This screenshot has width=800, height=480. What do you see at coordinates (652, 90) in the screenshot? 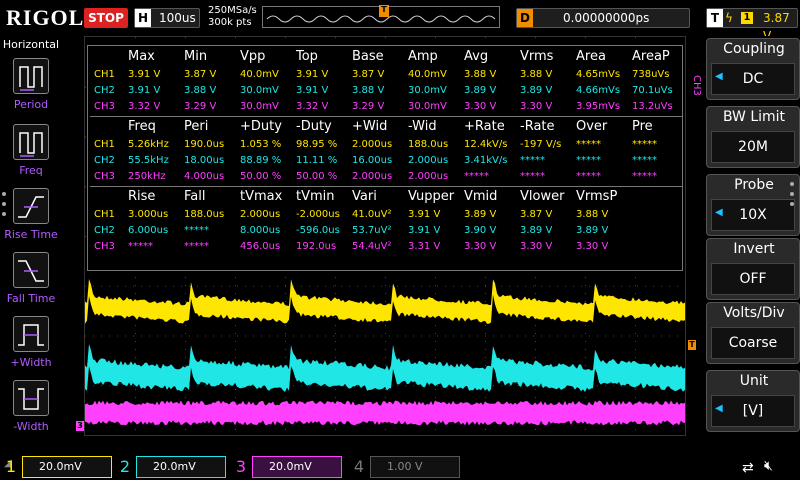
I see `measurement-value: 70.1uVs` at bounding box center [652, 90].